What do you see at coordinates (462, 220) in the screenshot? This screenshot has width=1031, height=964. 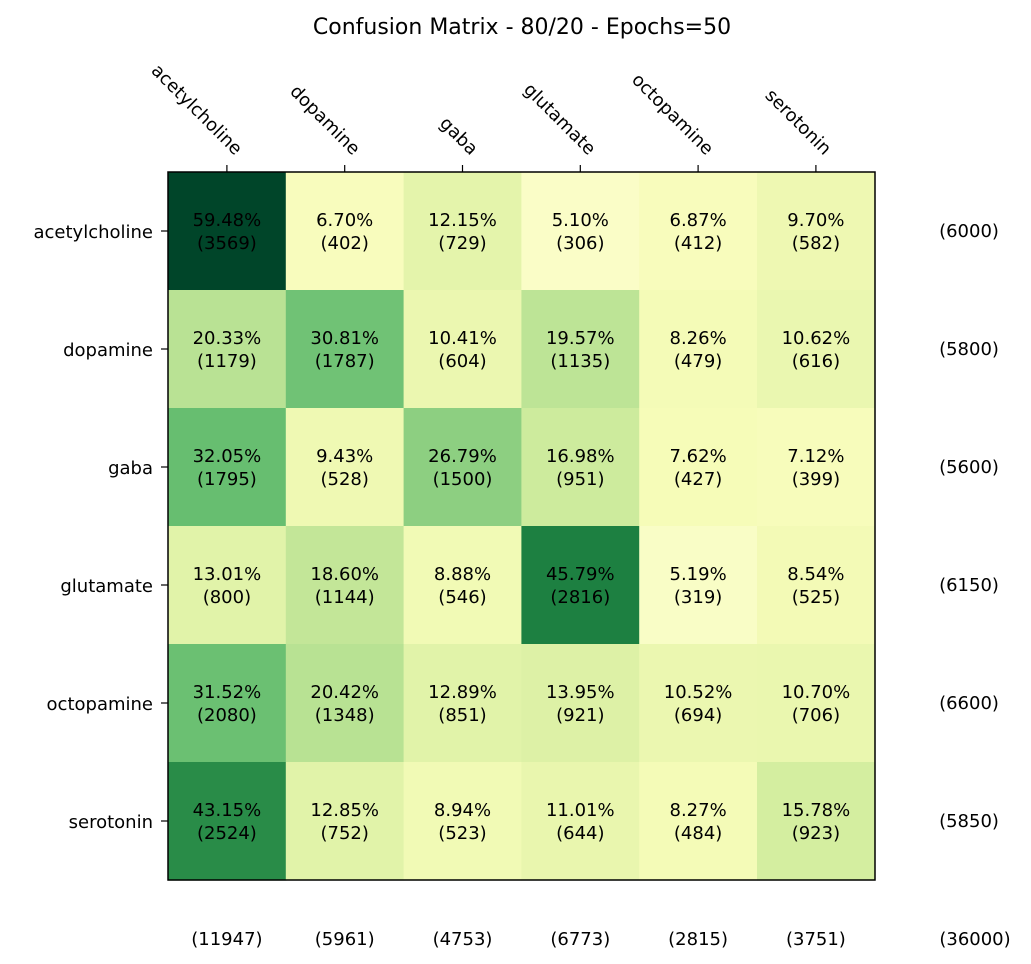 I see `cell-percent-label: 12.15%` at bounding box center [462, 220].